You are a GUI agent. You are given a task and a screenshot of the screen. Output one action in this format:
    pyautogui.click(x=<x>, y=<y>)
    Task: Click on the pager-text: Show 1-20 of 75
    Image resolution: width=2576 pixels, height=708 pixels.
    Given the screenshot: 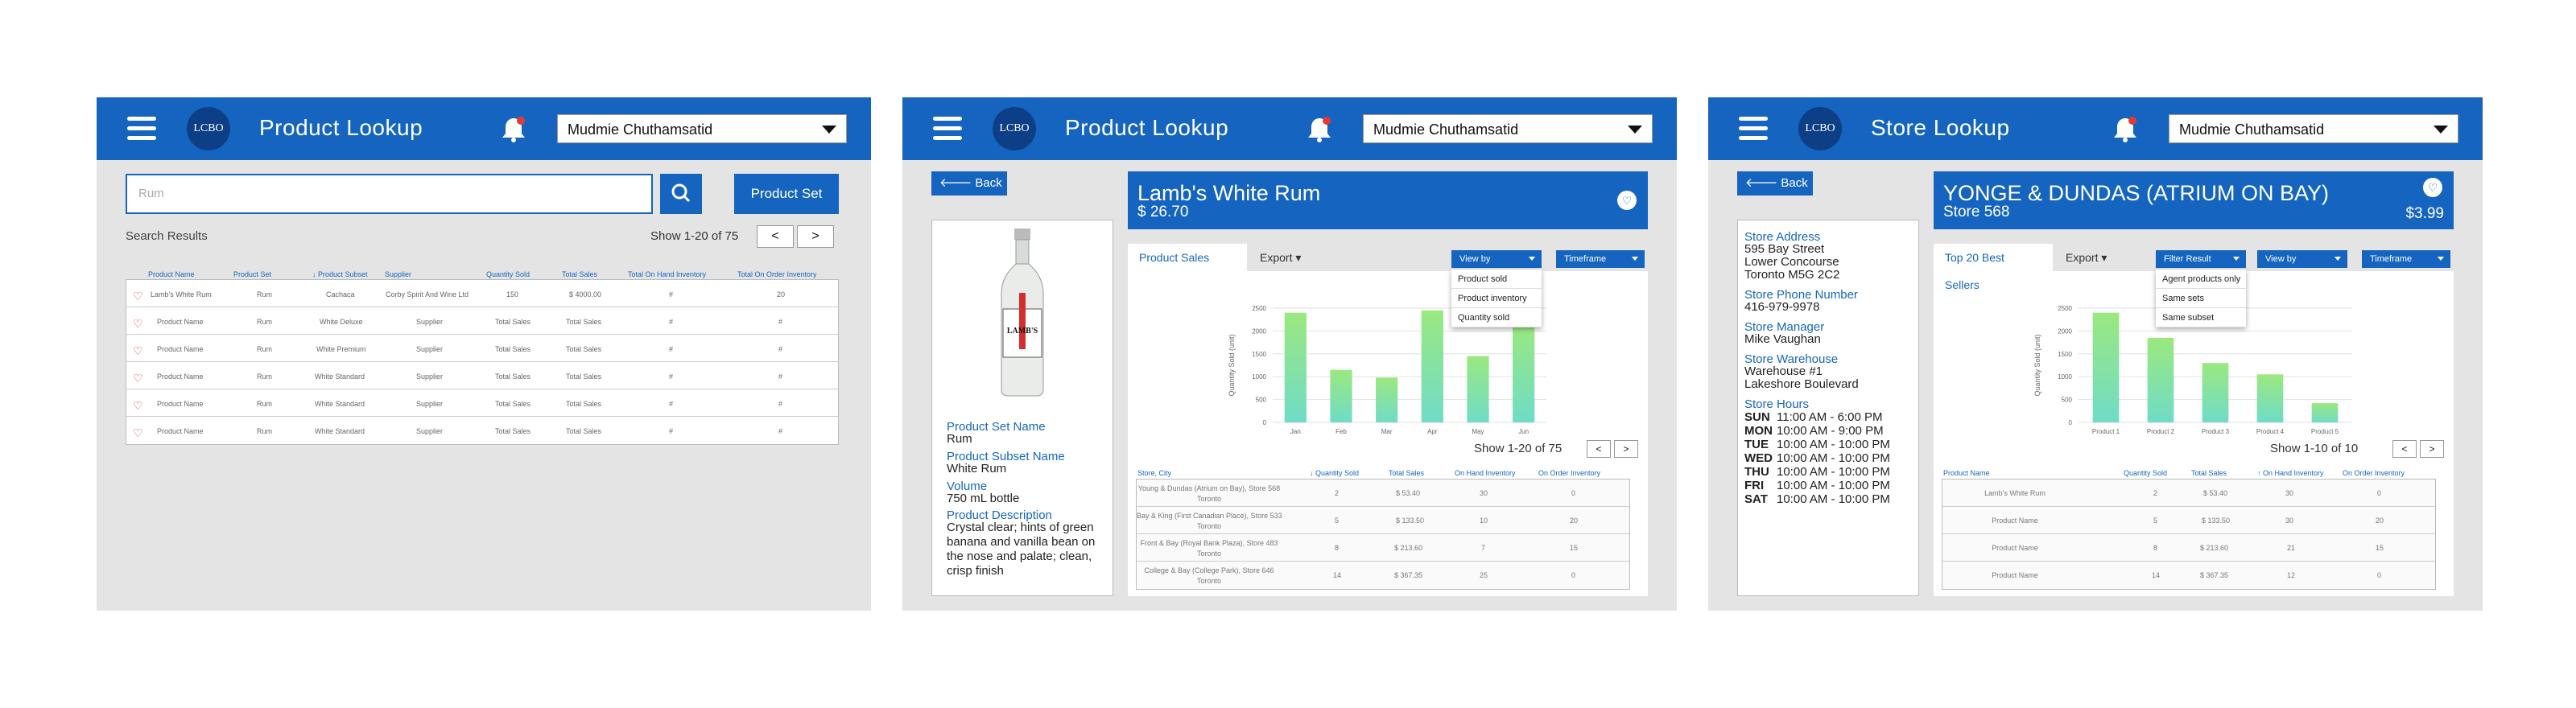 What is the action you would take?
    pyautogui.click(x=694, y=236)
    